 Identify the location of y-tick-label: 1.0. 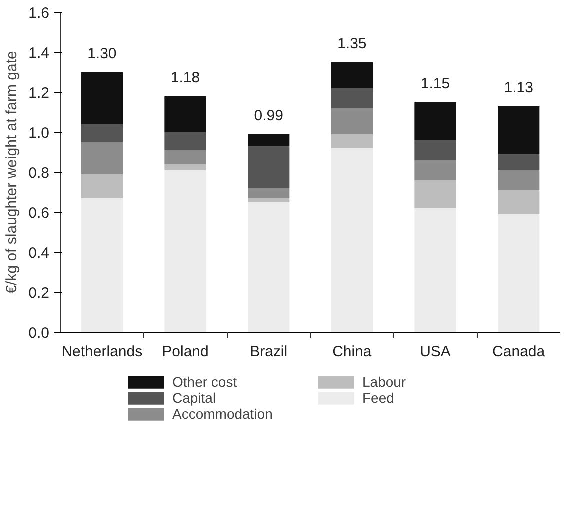
(39, 133).